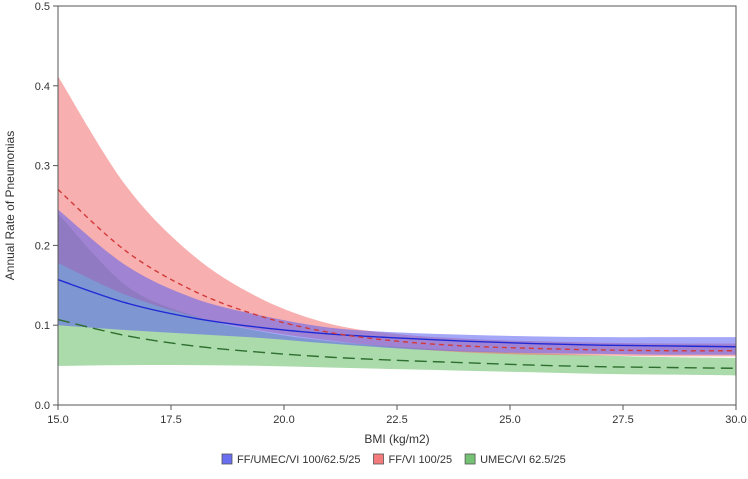 This screenshot has width=748, height=479. Describe the element at coordinates (42, 246) in the screenshot. I see `y-tick-label: 0.2` at that location.